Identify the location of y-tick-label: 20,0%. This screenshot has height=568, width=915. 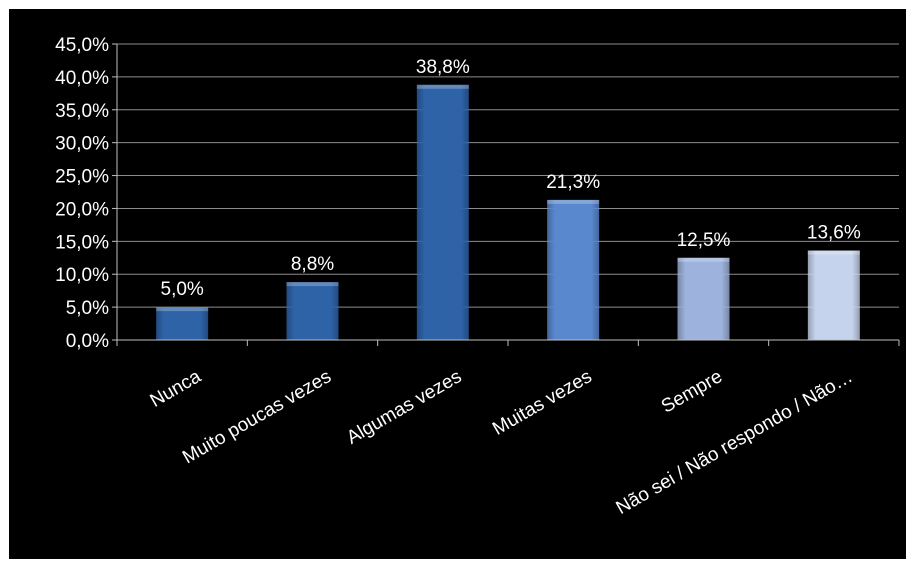
(82, 209).